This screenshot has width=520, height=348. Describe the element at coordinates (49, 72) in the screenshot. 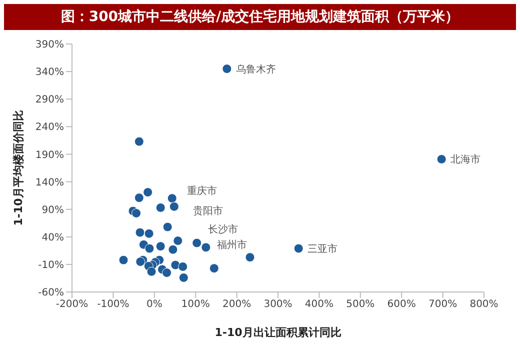

I see `y-tick-label: 340%` at that location.